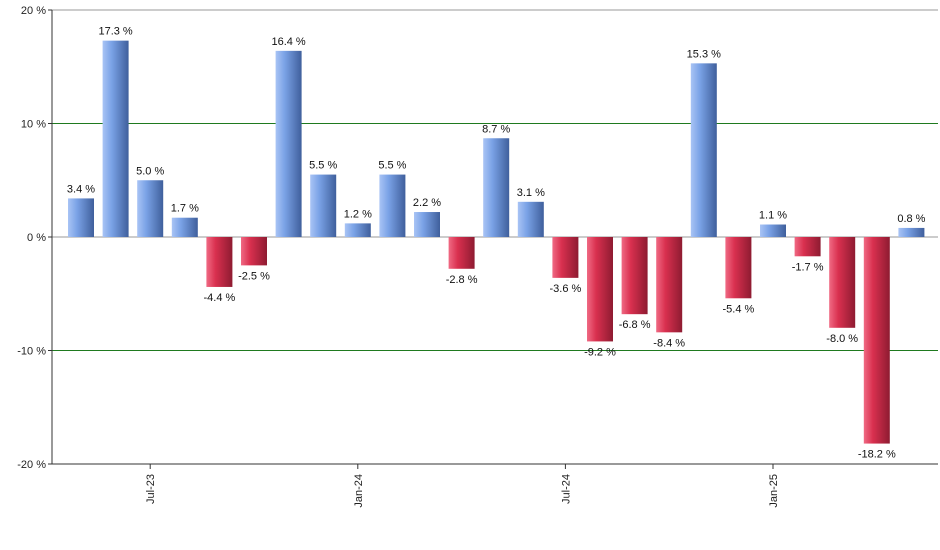 This screenshot has width=940, height=550. Describe the element at coordinates (31, 352) in the screenshot. I see `y-tick-label: -10 %` at that location.